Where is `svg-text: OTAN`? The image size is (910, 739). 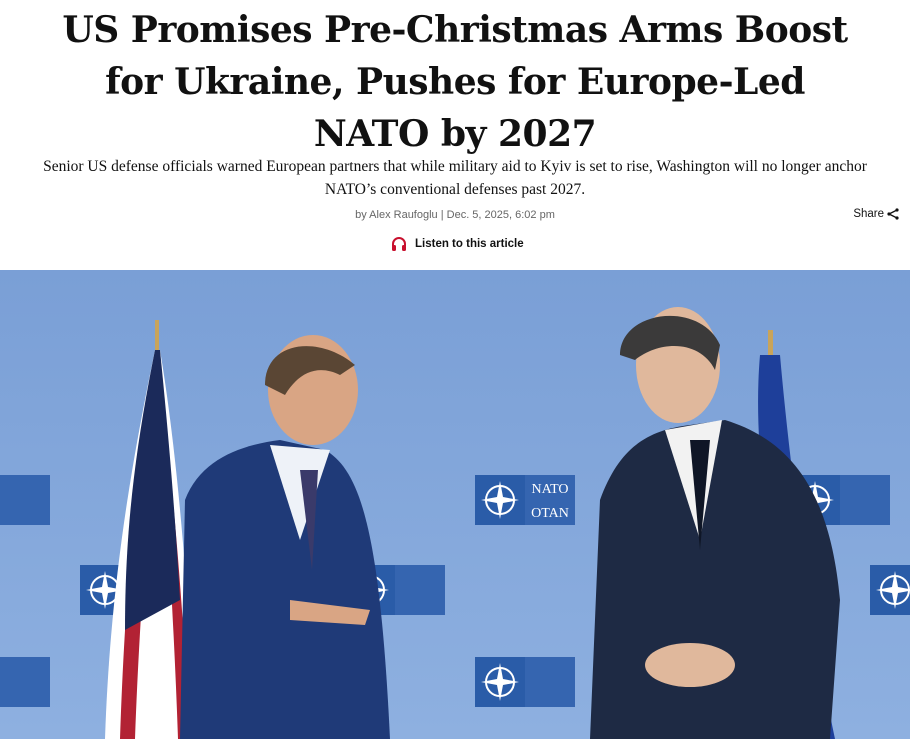
svg-text: OTAN is located at coordinates (550, 513).